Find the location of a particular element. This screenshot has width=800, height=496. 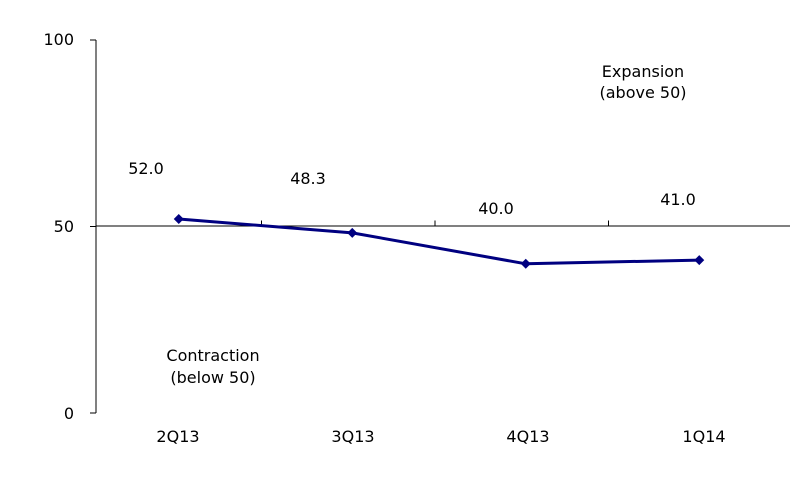

data-point-1q14 is located at coordinates (699, 260).